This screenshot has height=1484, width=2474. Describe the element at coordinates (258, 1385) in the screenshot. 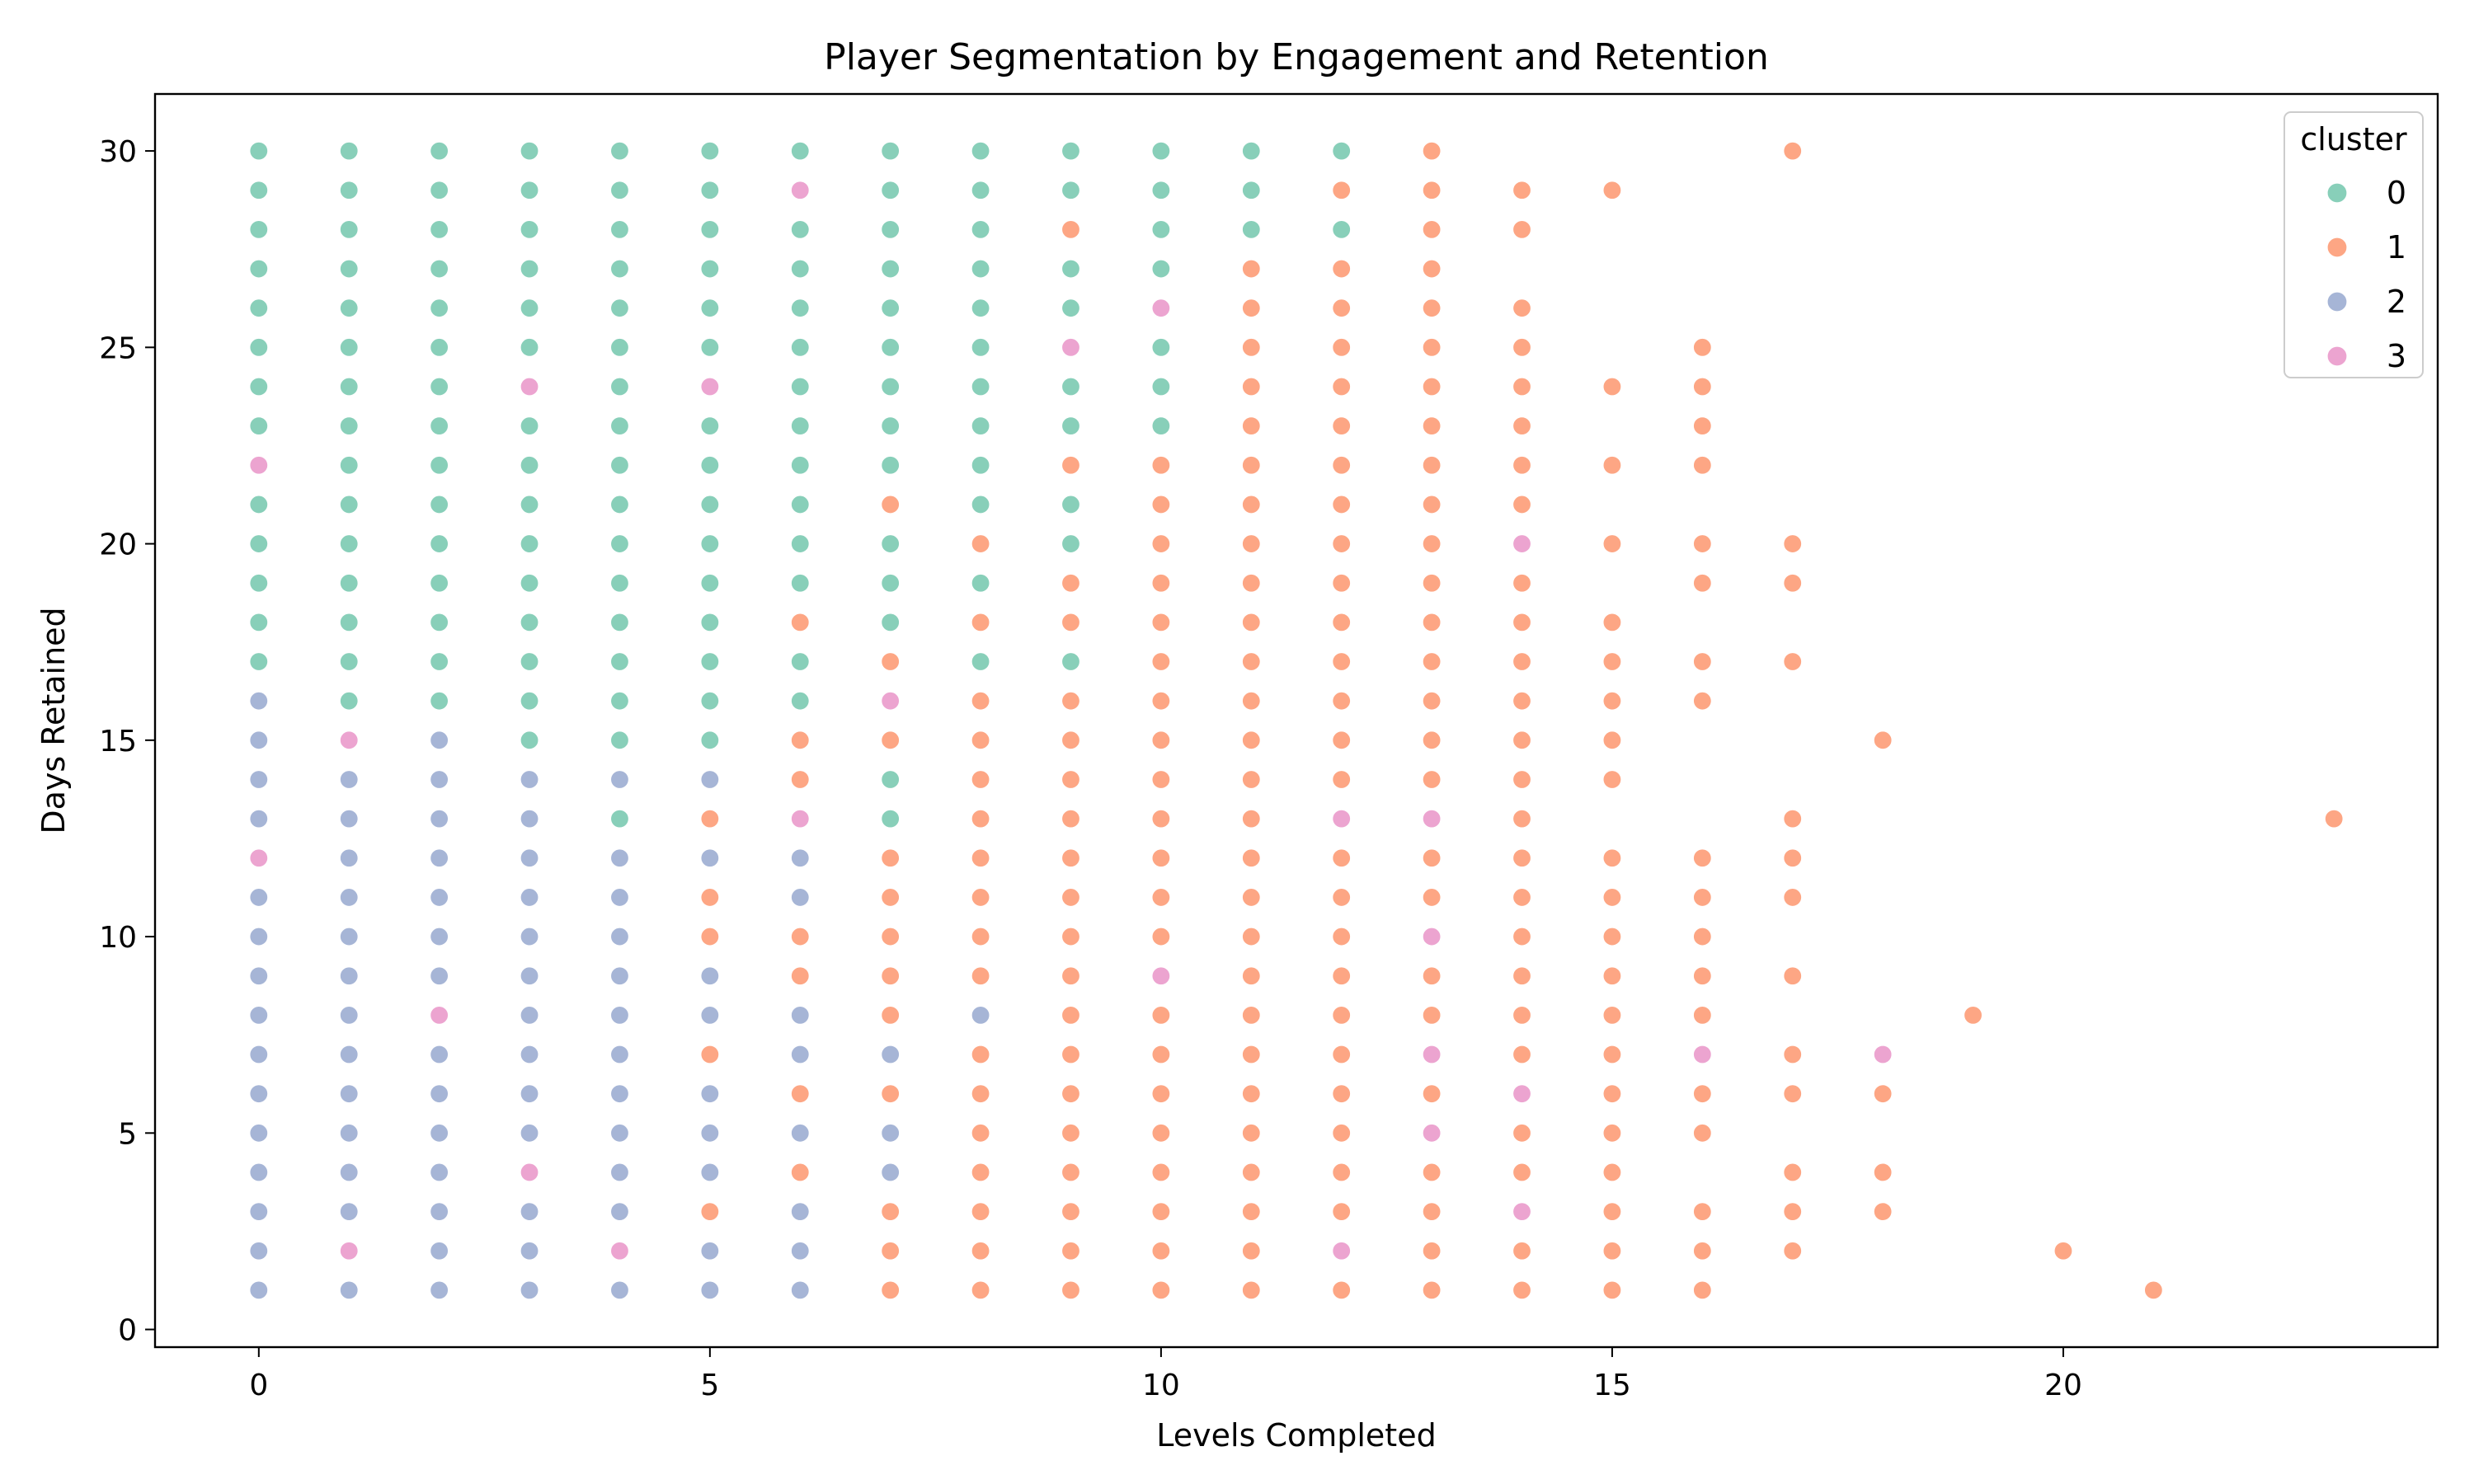

I see `x-tick-label: 0` at that location.